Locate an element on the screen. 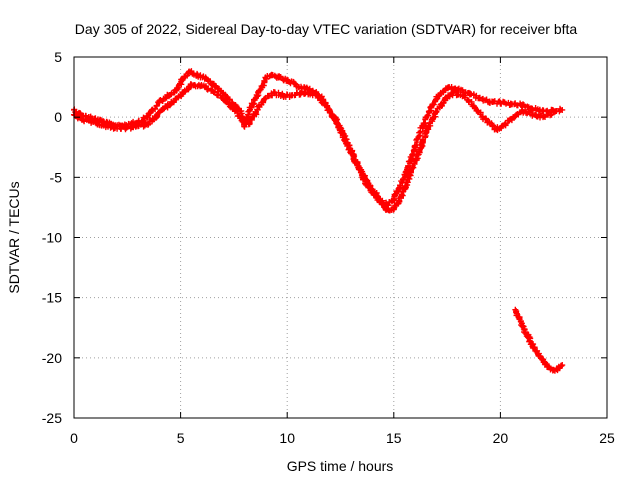 This screenshot has height=480, width=640. y-tick-label: -15 is located at coordinates (52, 298).